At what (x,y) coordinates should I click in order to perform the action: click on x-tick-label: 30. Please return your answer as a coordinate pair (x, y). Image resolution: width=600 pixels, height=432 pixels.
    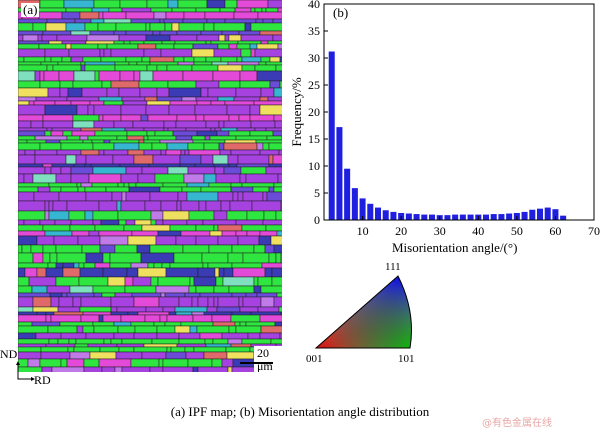
    Looking at the image, I should click on (440, 231).